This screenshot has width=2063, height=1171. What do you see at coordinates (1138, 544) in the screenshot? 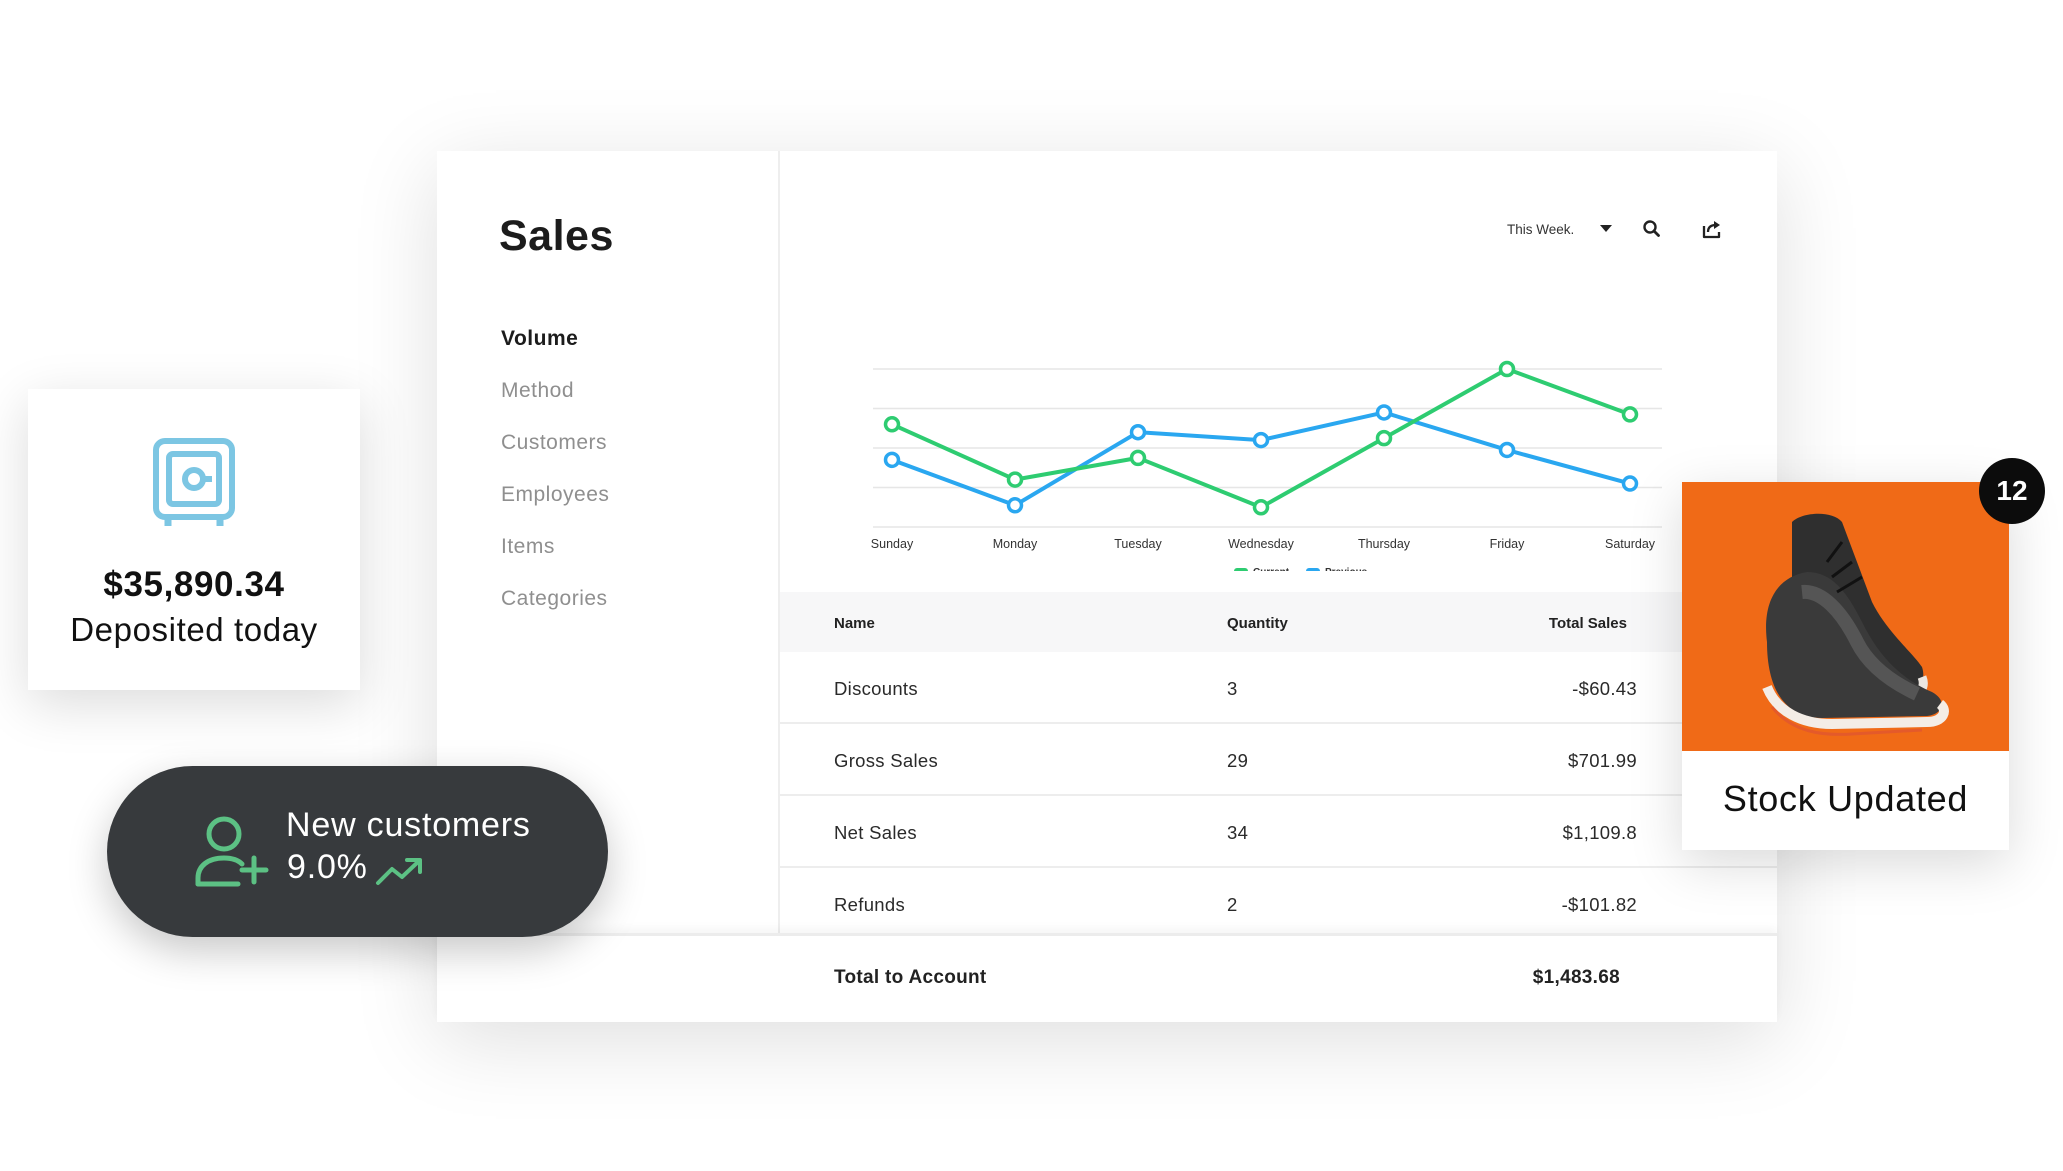
I see `x-tick-label: Tuesday` at bounding box center [1138, 544].